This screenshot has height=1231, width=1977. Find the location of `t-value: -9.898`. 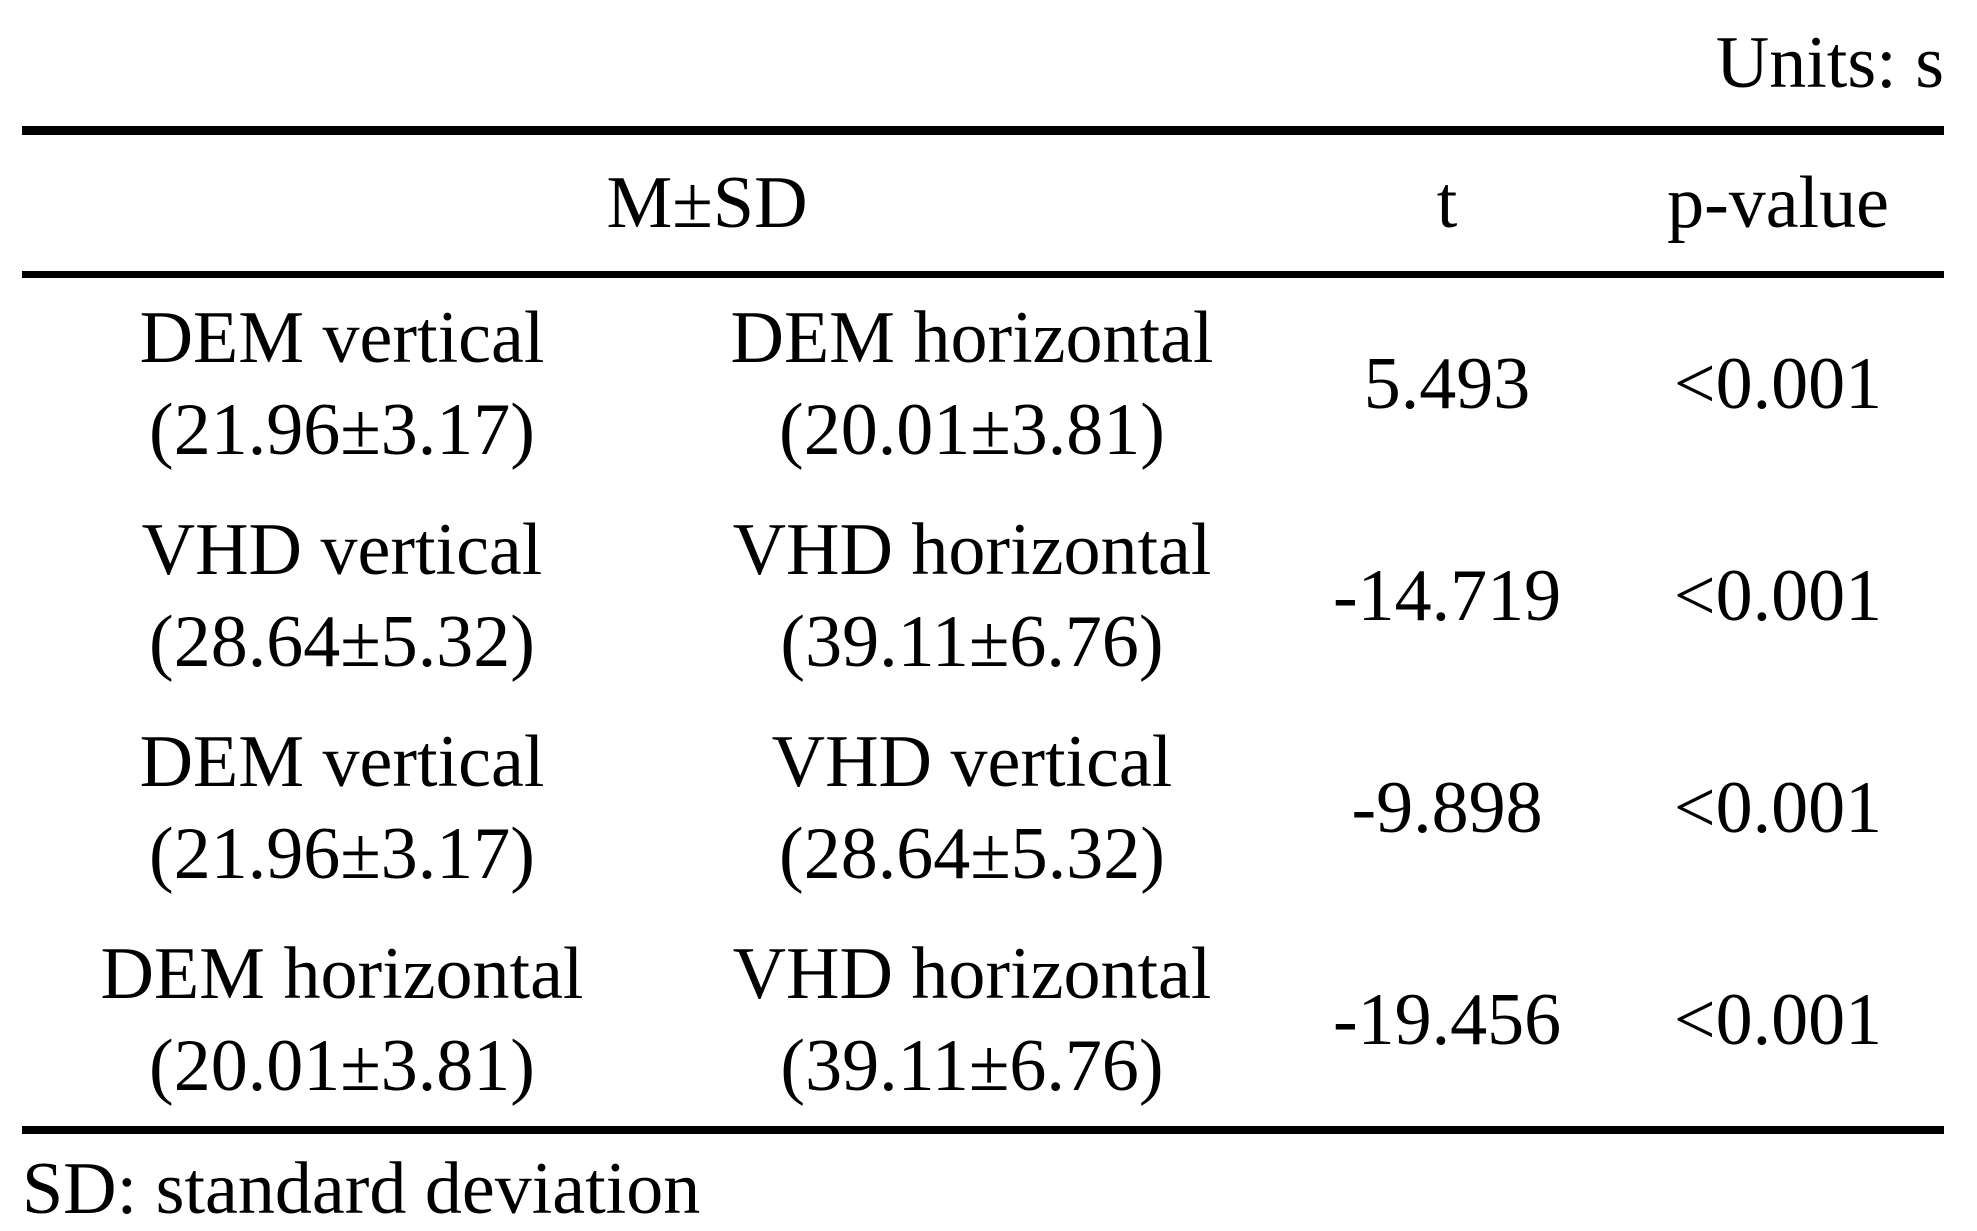

t-value: -9.898 is located at coordinates (1447, 807).